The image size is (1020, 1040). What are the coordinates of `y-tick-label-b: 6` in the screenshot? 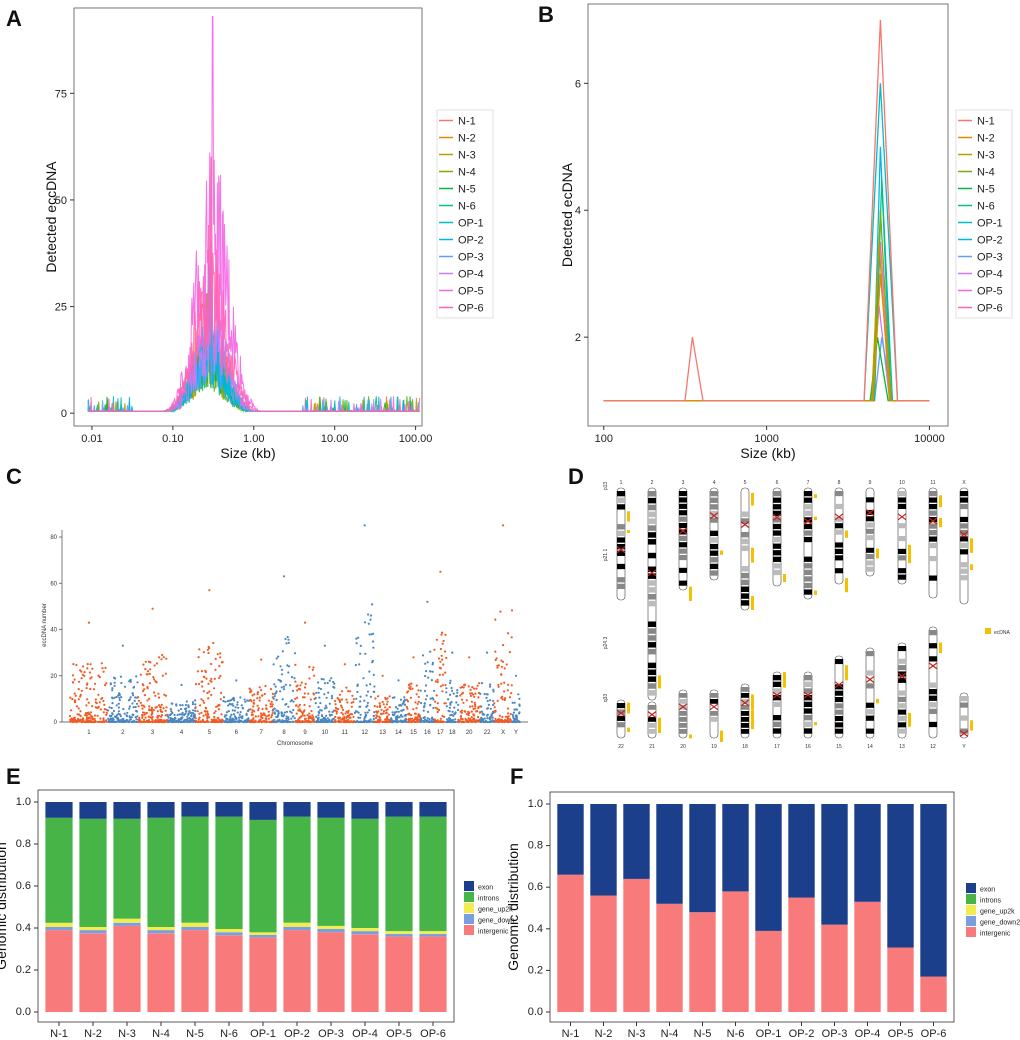 It's located at (578, 84).